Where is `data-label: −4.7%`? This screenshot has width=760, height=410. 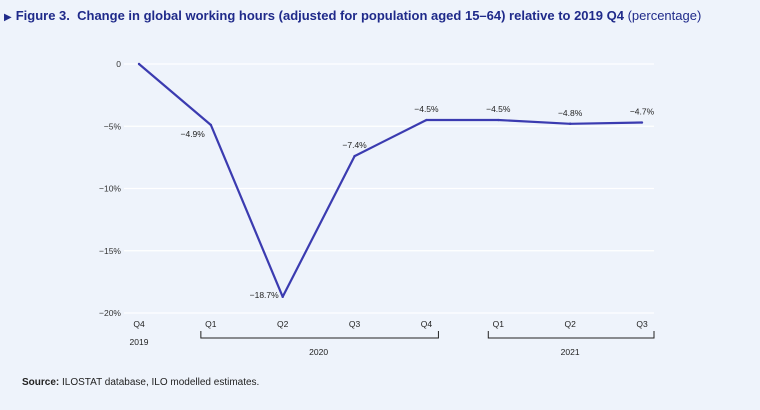
data-label: −4.7% is located at coordinates (642, 112).